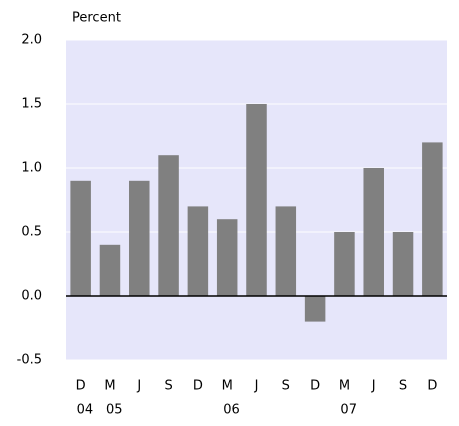 This screenshot has width=459, height=426. Describe the element at coordinates (31, 40) in the screenshot. I see `y-tick-label: 2.0` at that location.